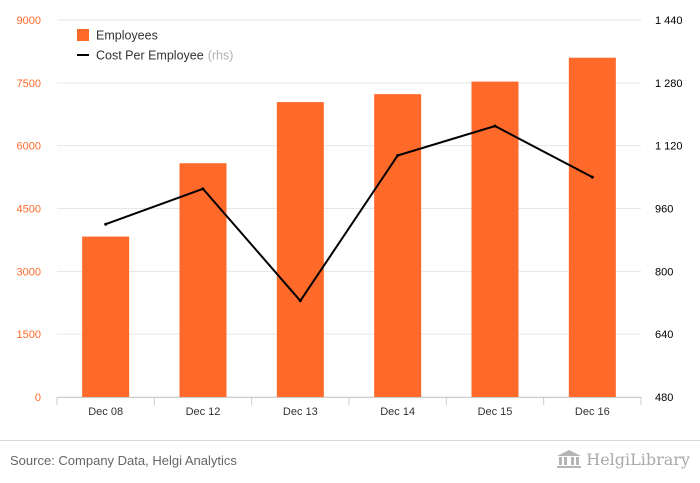 Image resolution: width=700 pixels, height=483 pixels. What do you see at coordinates (495, 412) in the screenshot?
I see `x-tick-label: Dec 15` at bounding box center [495, 412].